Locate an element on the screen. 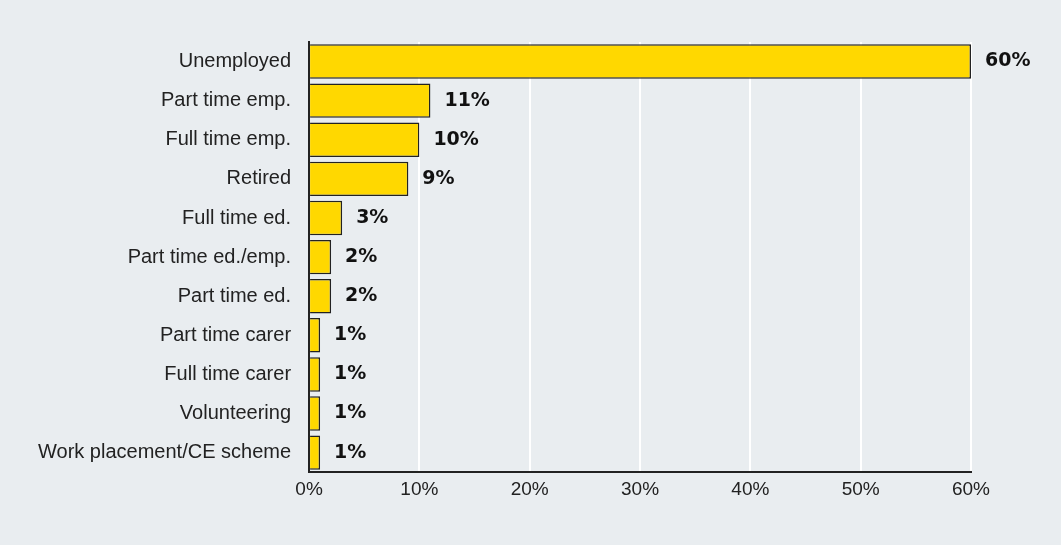  y-tick-label: Part time ed./emp. is located at coordinates (209, 255).